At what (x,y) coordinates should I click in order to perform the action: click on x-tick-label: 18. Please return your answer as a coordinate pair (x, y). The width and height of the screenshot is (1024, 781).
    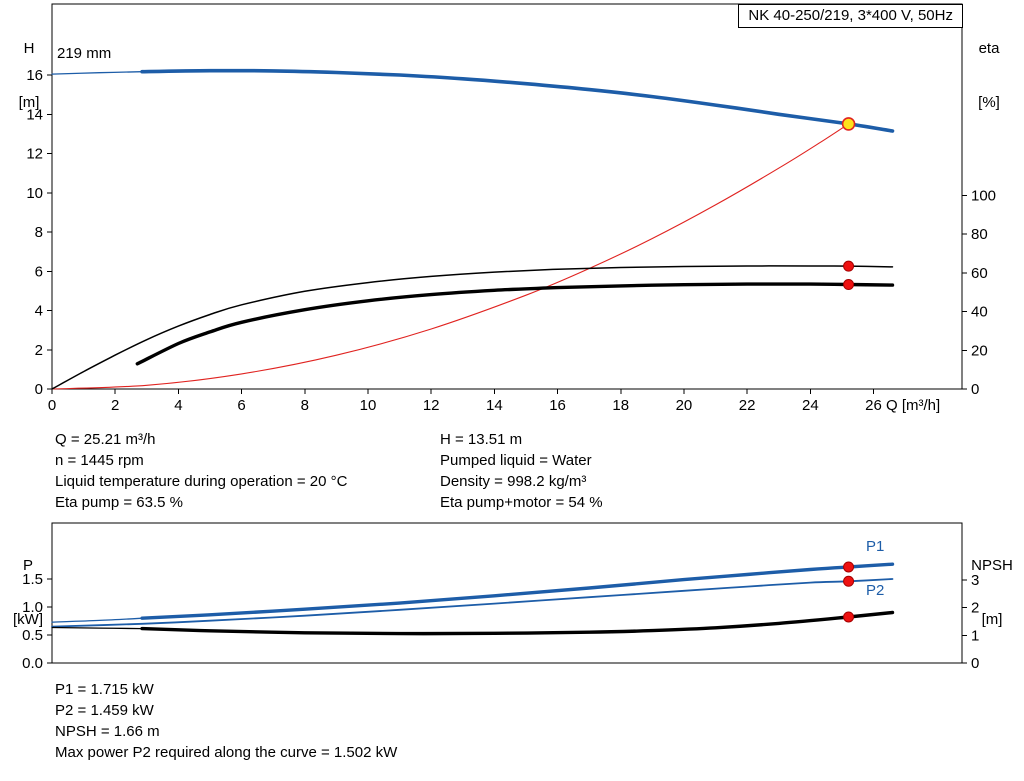
    Looking at the image, I should click on (620, 405).